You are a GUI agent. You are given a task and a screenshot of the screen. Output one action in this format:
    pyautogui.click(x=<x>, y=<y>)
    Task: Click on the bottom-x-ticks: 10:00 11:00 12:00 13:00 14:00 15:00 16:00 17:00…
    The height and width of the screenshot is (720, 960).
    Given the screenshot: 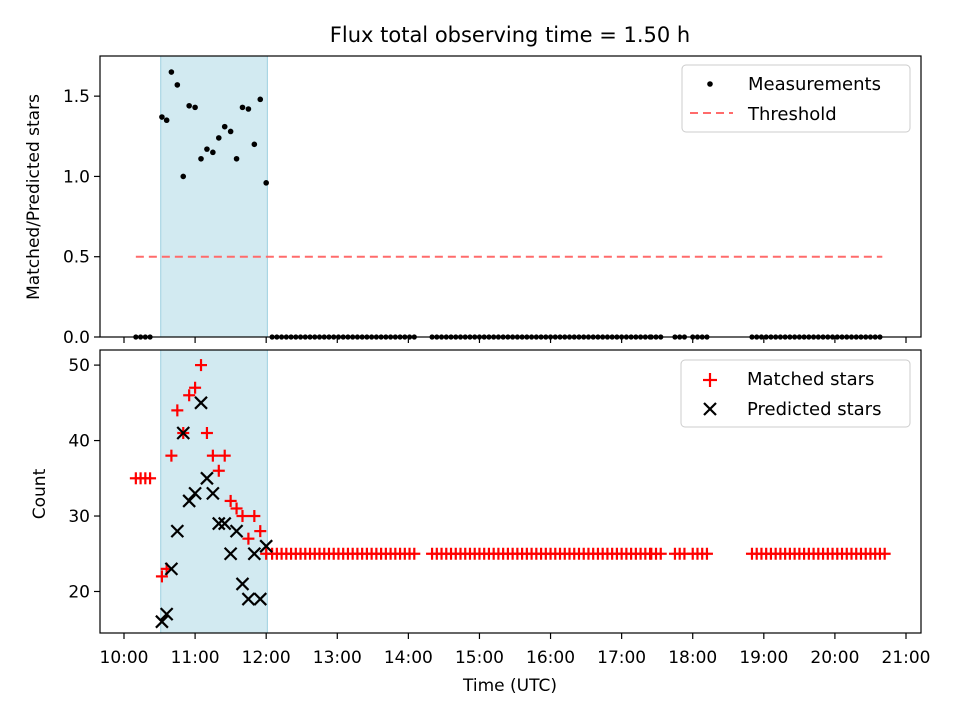 What is the action you would take?
    pyautogui.click(x=515, y=650)
    